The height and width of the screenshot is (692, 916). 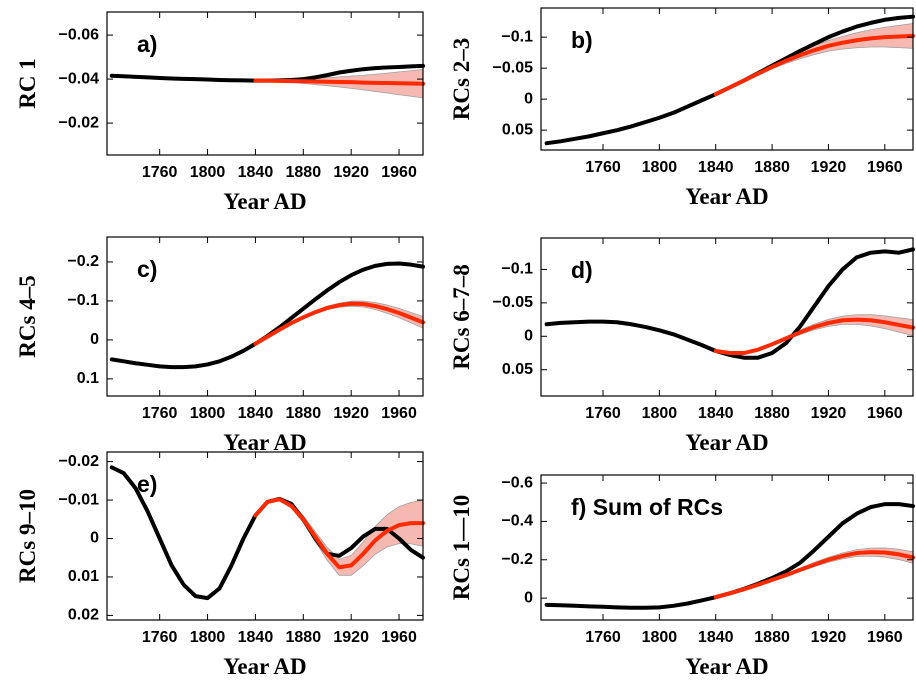 What do you see at coordinates (582, 270) in the screenshot?
I see `panel-label: d)` at bounding box center [582, 270].